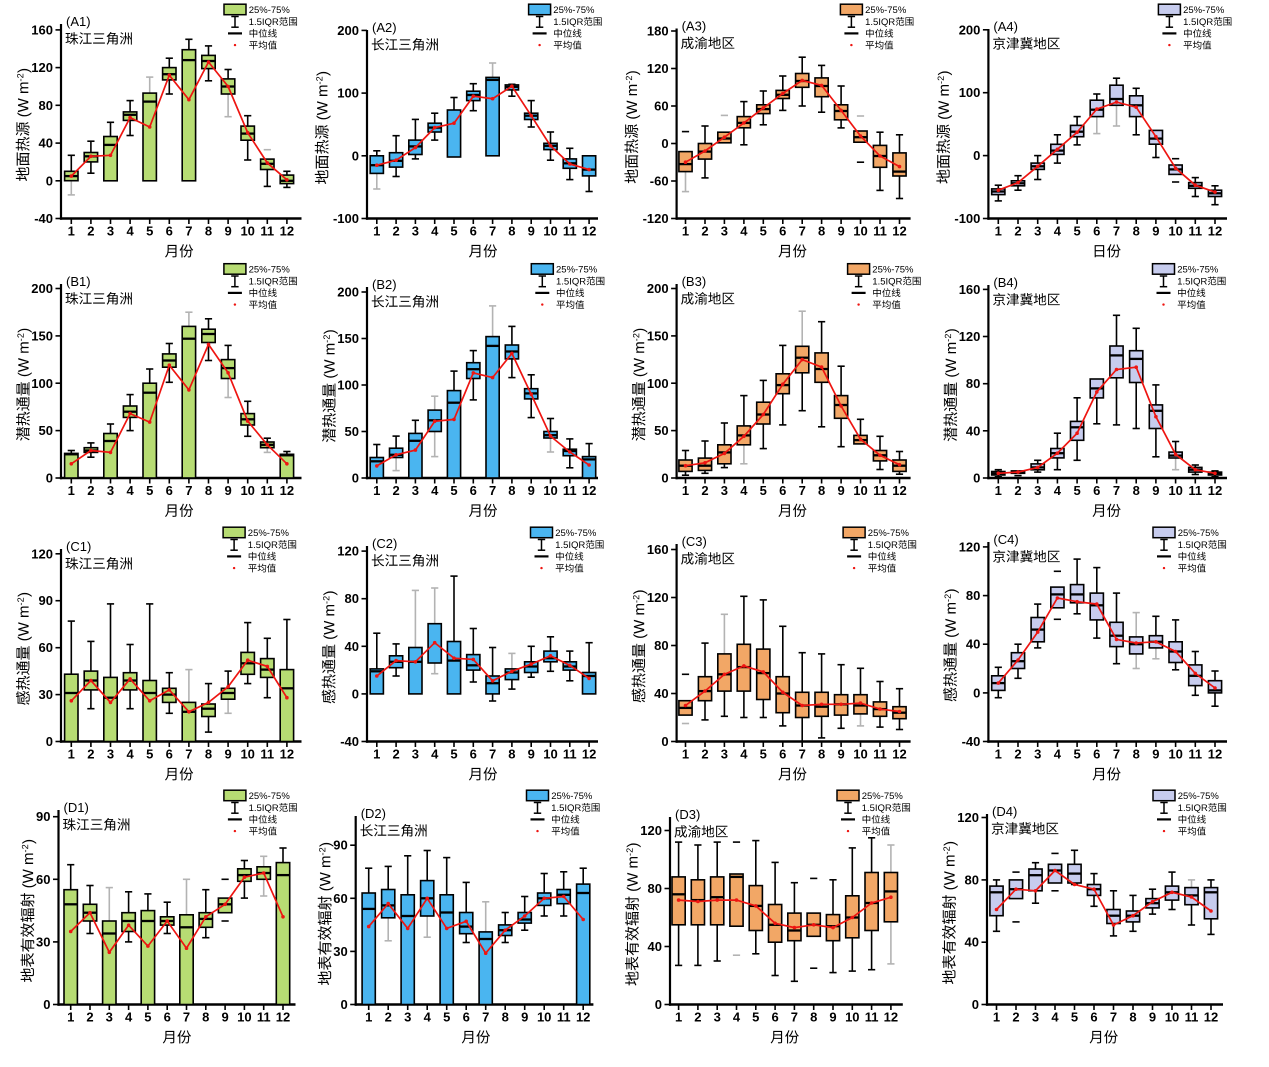  I want to click on svg-text: (A4), so click(1005, 26).